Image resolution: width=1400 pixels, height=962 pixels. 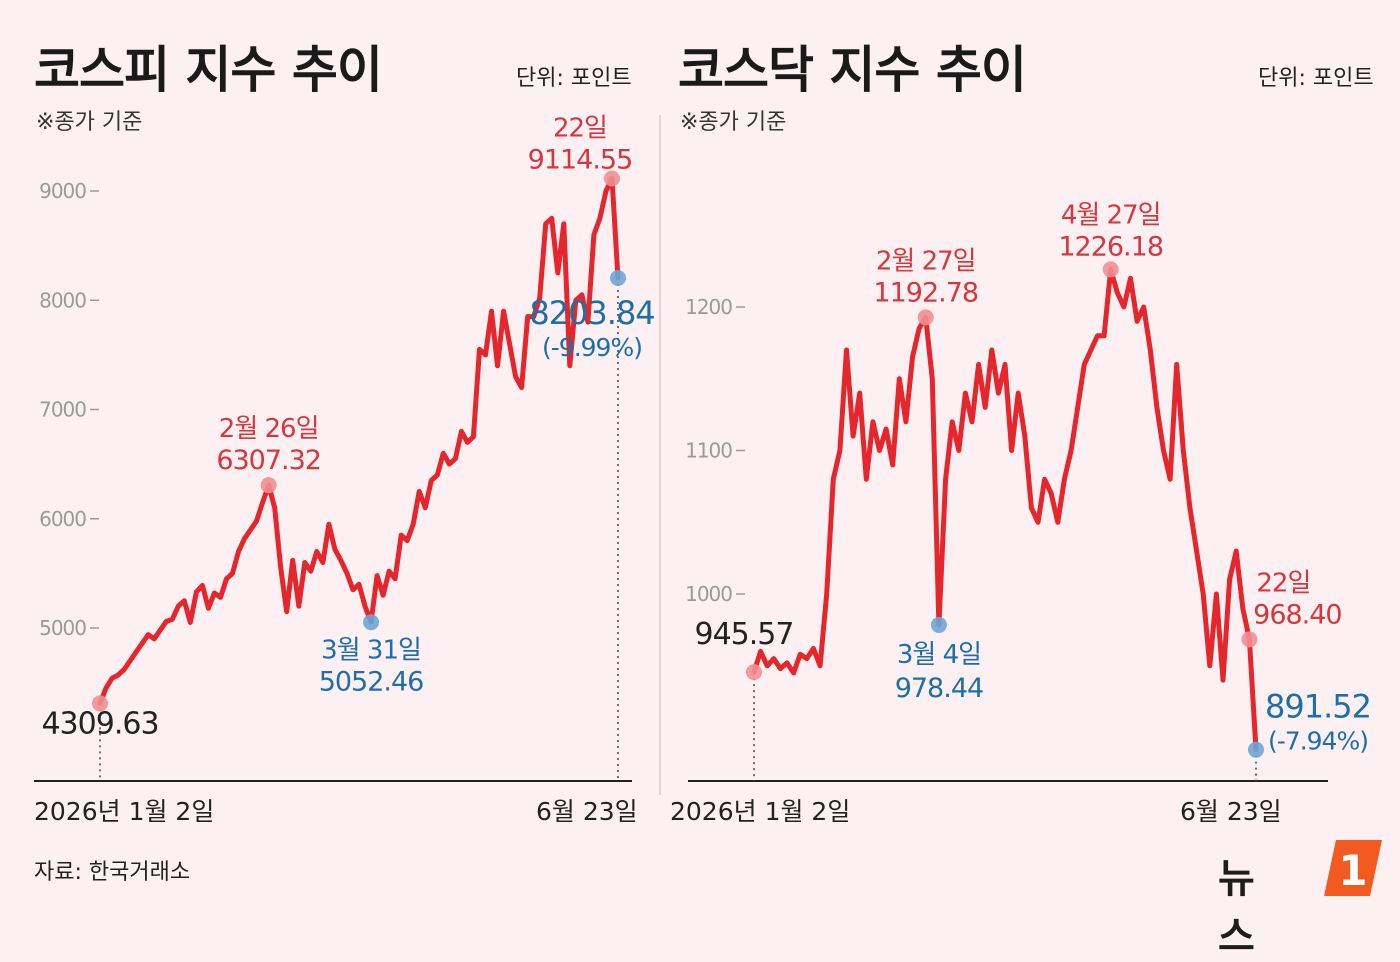 What do you see at coordinates (1318, 707) in the screenshot?
I see `data-label-value: 891.52` at bounding box center [1318, 707].